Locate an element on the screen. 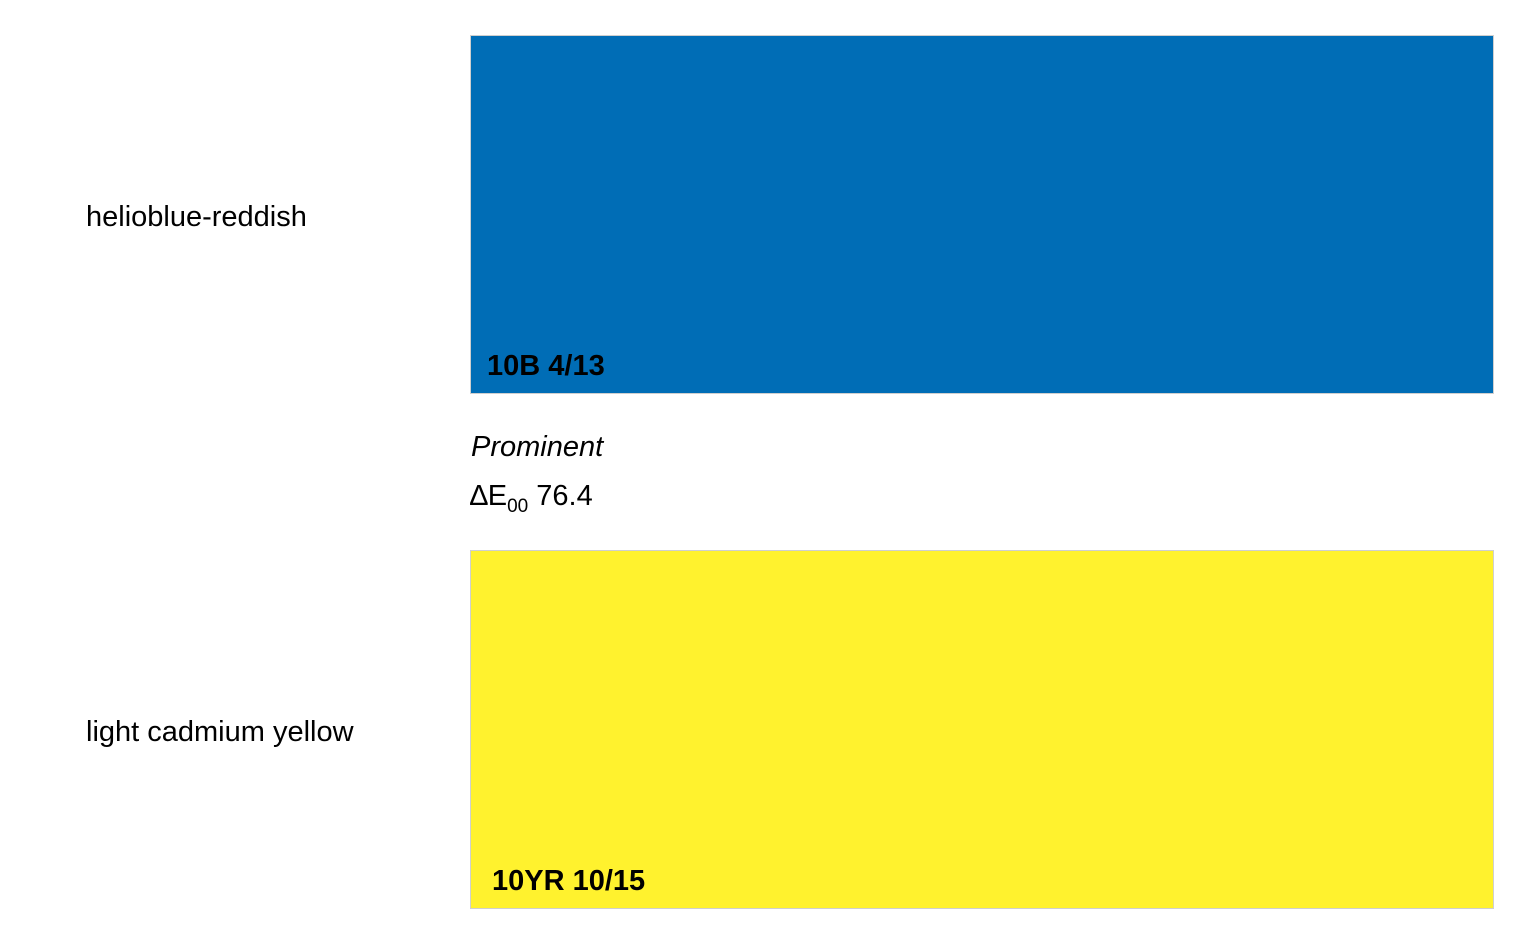 The width and height of the screenshot is (1536, 950). delta-e-readout: ∆E00 76.4 is located at coordinates (531, 498).